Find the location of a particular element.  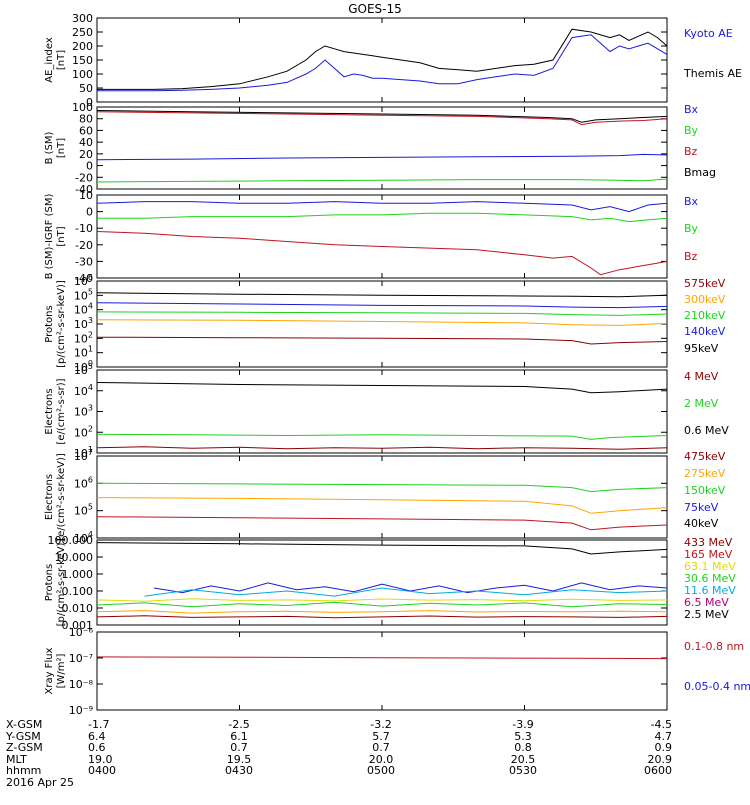

legend-entry: 6.5 MeV is located at coordinates (706, 602).